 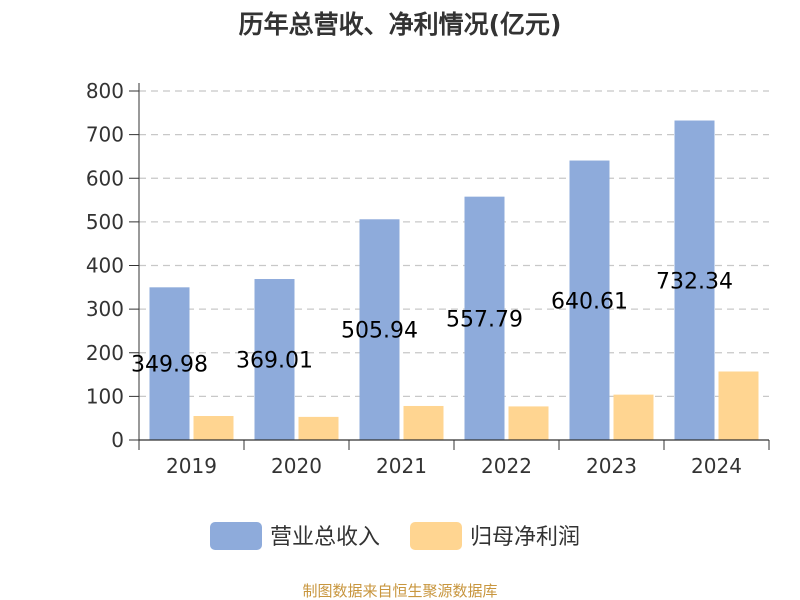 I want to click on bar-revenue-2020, so click(x=274, y=359).